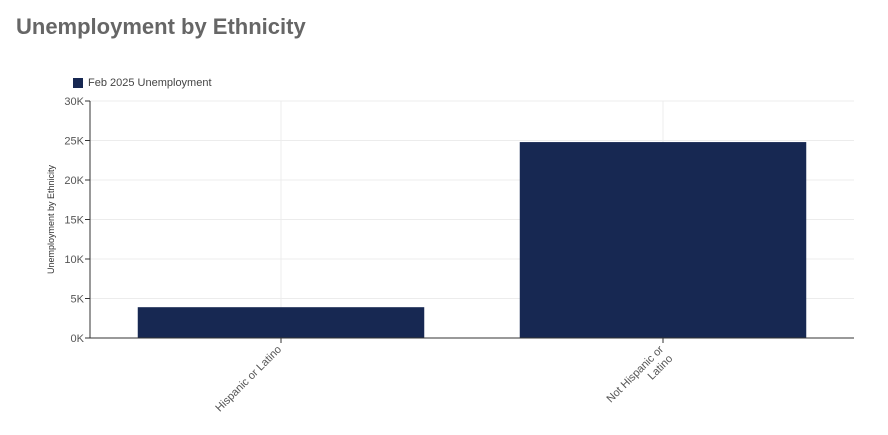  What do you see at coordinates (51, 219) in the screenshot?
I see `y-axis-title: Unemployment by Ethnicity` at bounding box center [51, 219].